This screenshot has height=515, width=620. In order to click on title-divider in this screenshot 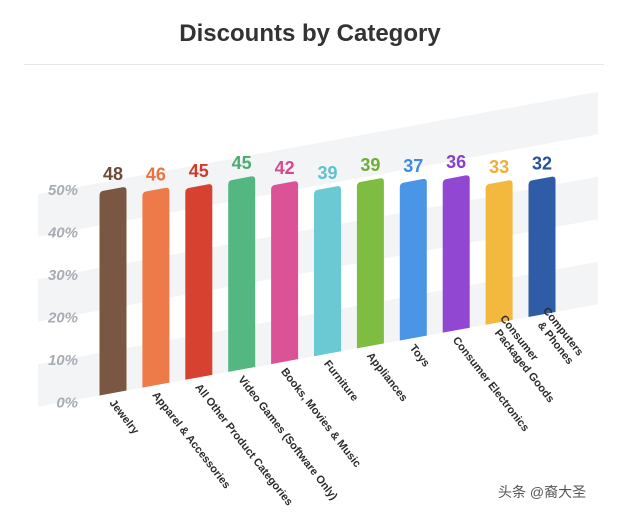, I will do `click(314, 64)`.